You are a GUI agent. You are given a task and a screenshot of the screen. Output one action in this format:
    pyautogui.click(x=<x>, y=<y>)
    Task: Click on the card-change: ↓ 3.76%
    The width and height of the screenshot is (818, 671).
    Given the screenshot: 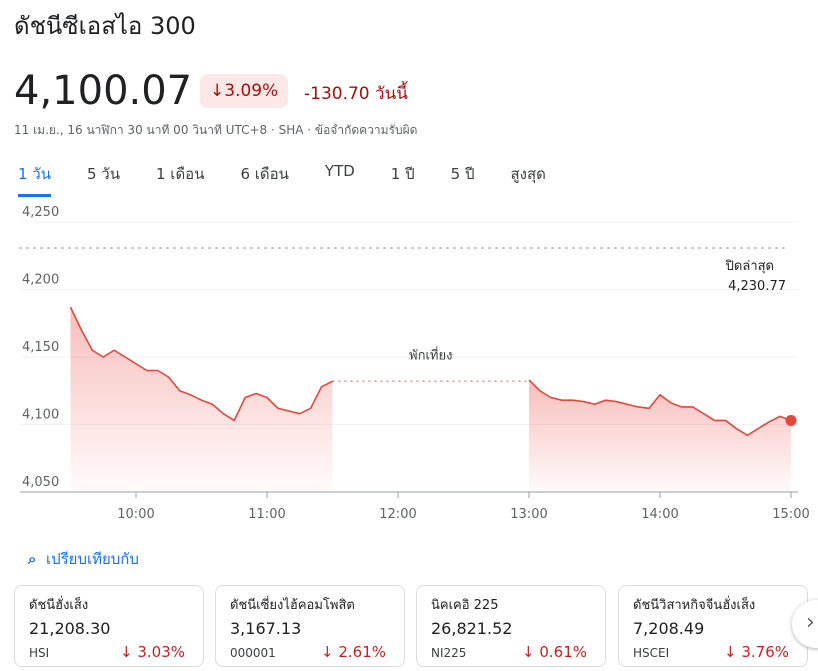 What is the action you would take?
    pyautogui.click(x=756, y=652)
    